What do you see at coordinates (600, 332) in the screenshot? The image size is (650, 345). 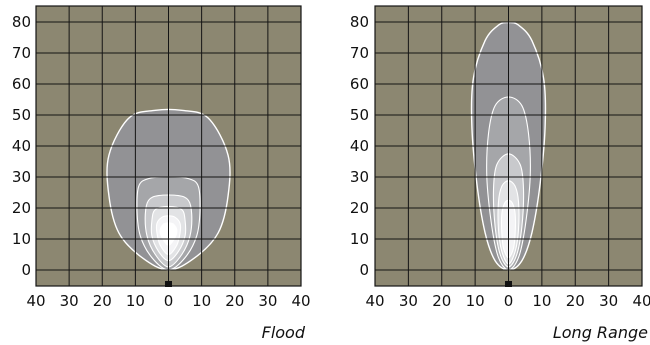 I see `chart-title: Long Range` at bounding box center [600, 332].